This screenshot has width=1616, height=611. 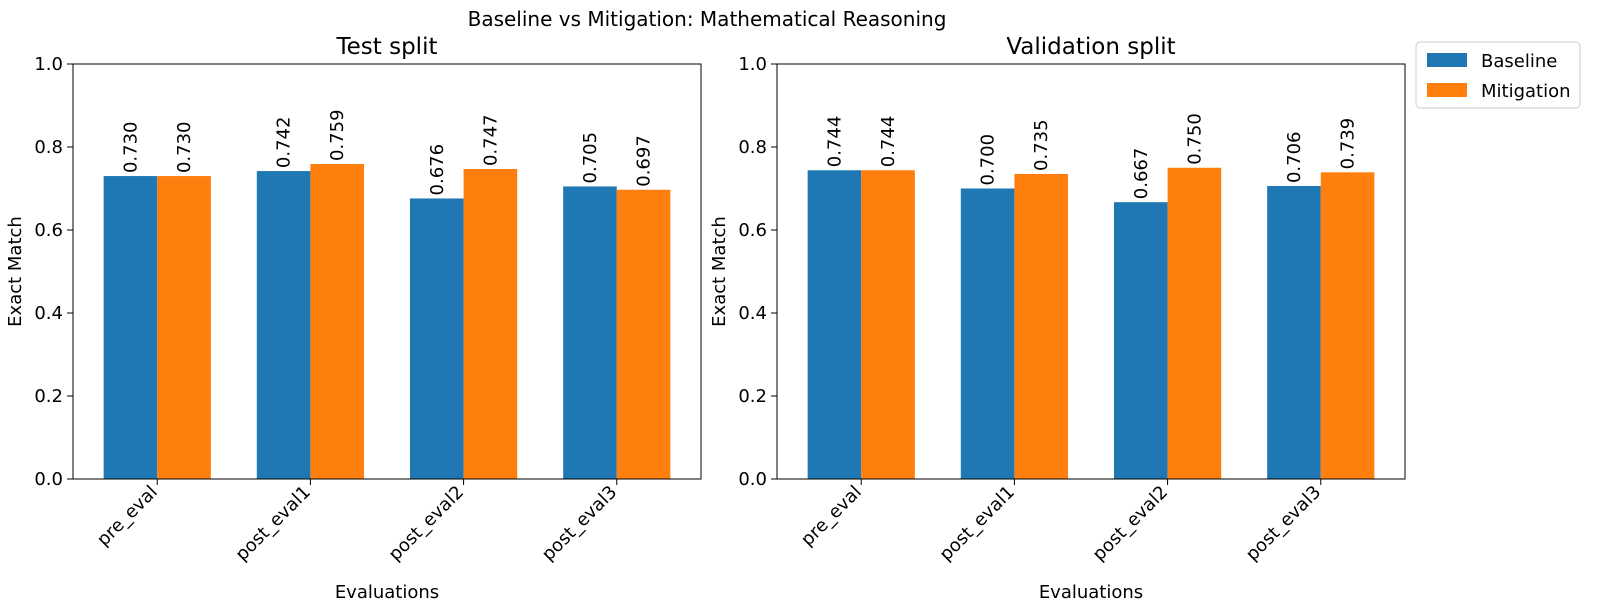 I want to click on data-label-baseline-post_eval1: 0.700, so click(x=988, y=160).